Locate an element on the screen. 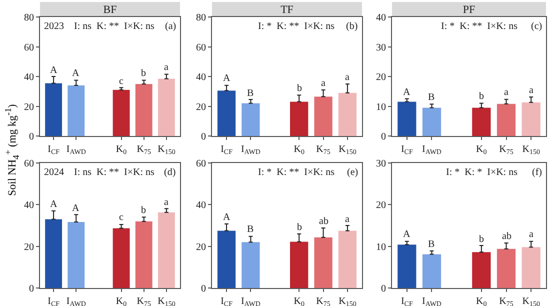 Image resolution: width=550 pixels, height=306 pixels. annotation: 2024 is located at coordinates (54, 172).